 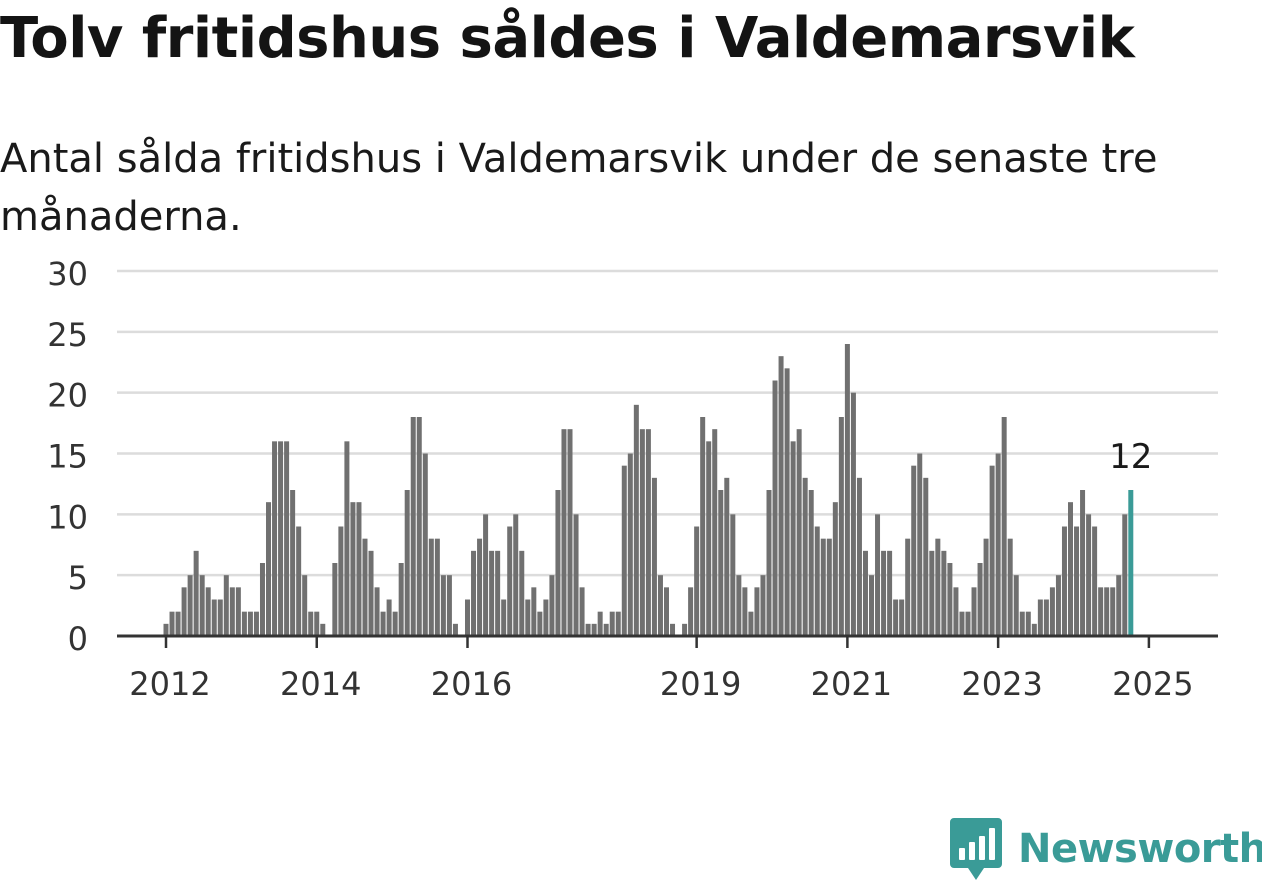 What do you see at coordinates (1130, 457) in the screenshot?
I see `latest-value-label: 12` at bounding box center [1130, 457].